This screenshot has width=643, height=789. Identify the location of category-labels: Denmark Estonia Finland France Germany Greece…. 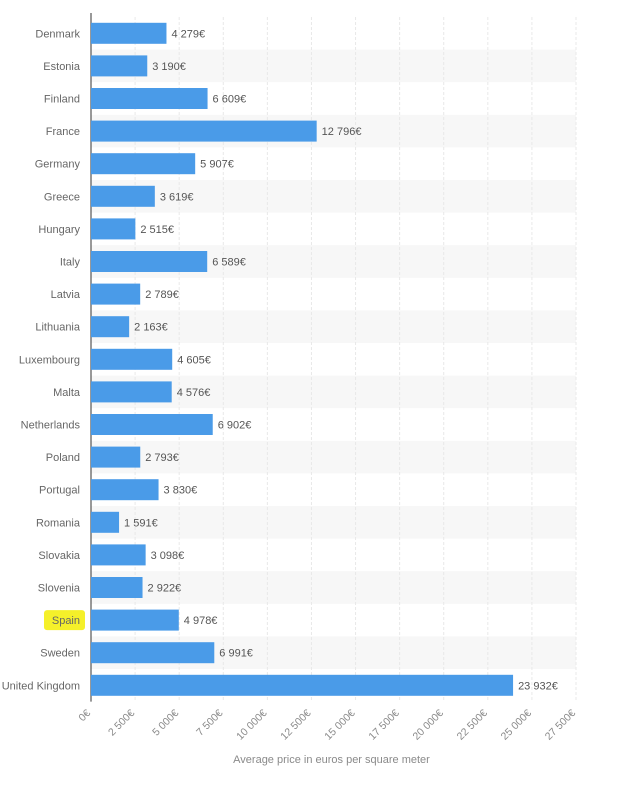
(41, 360).